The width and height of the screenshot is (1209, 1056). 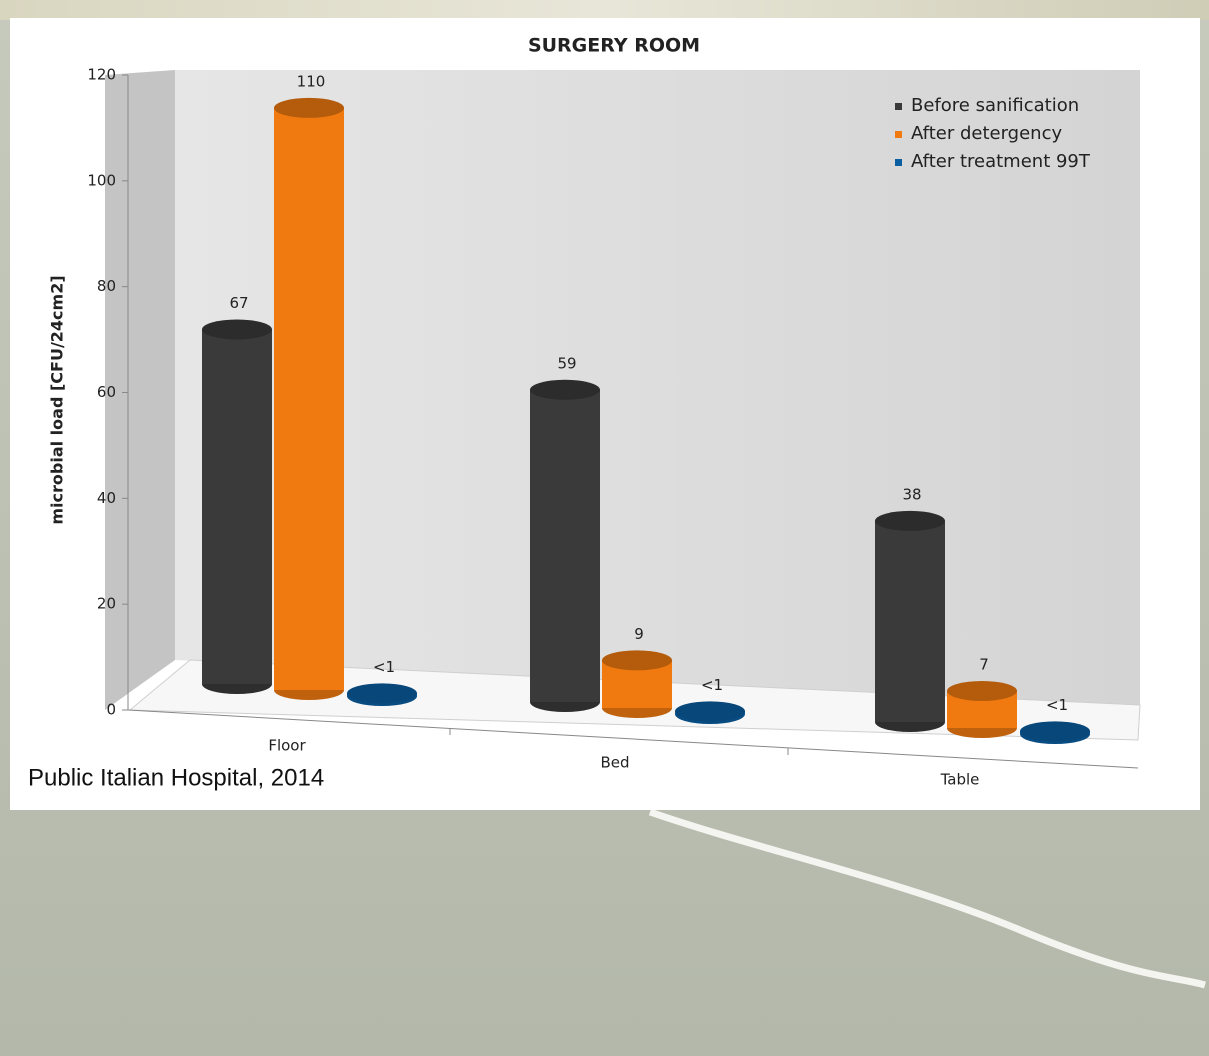 I want to click on y-tick-label: 40, so click(x=106, y=498).